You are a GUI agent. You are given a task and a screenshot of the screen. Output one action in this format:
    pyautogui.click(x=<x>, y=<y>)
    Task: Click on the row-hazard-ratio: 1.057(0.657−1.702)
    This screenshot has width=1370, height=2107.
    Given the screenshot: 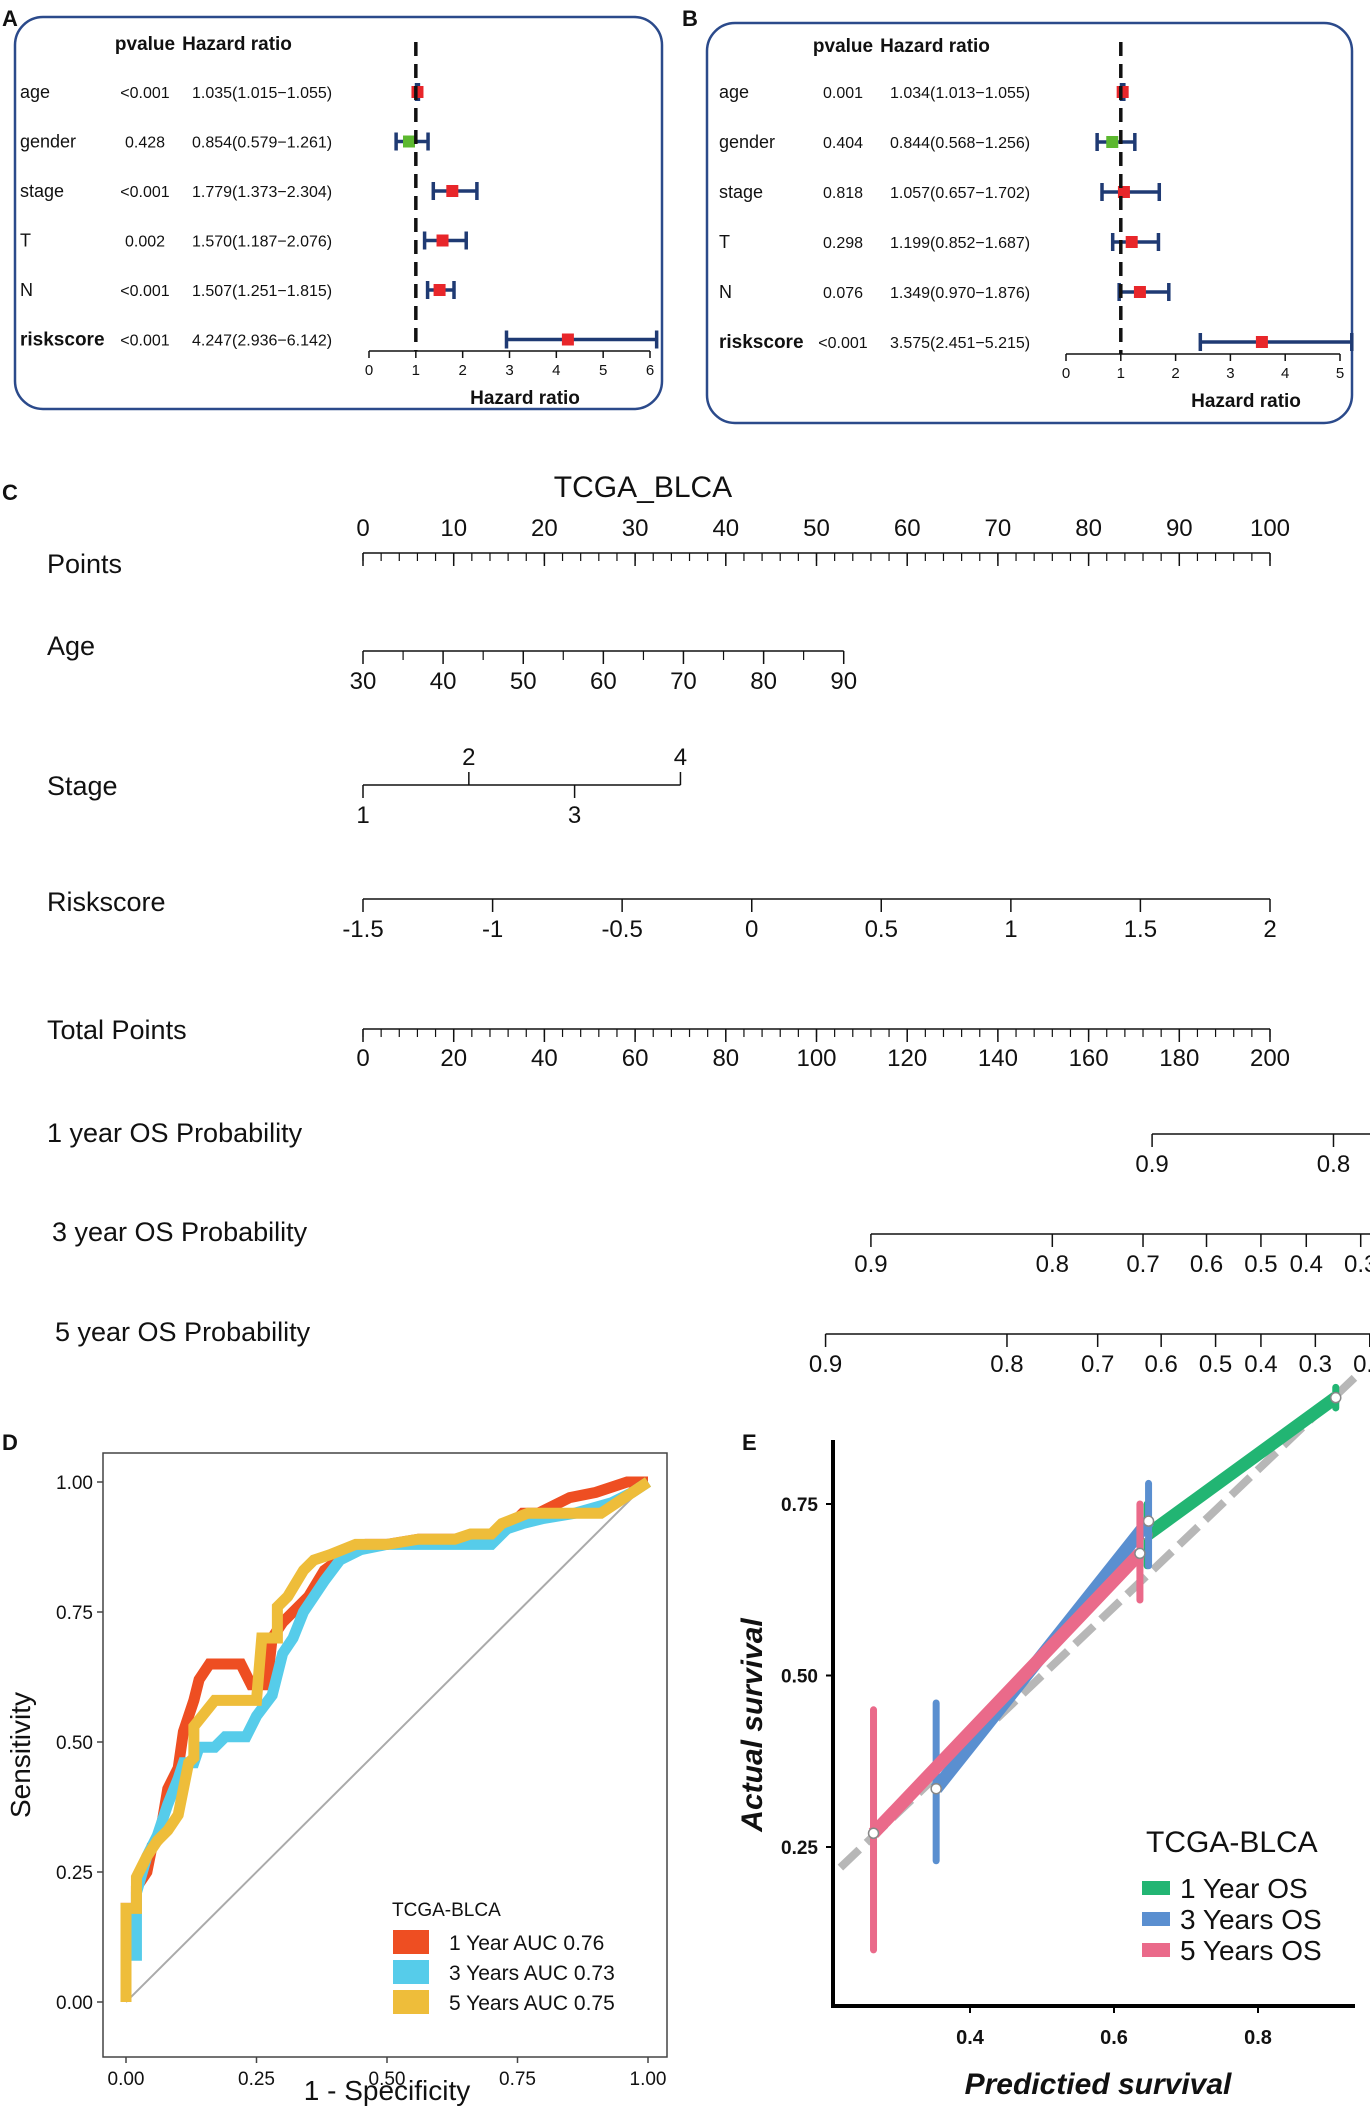 What is the action you would take?
    pyautogui.click(x=960, y=193)
    